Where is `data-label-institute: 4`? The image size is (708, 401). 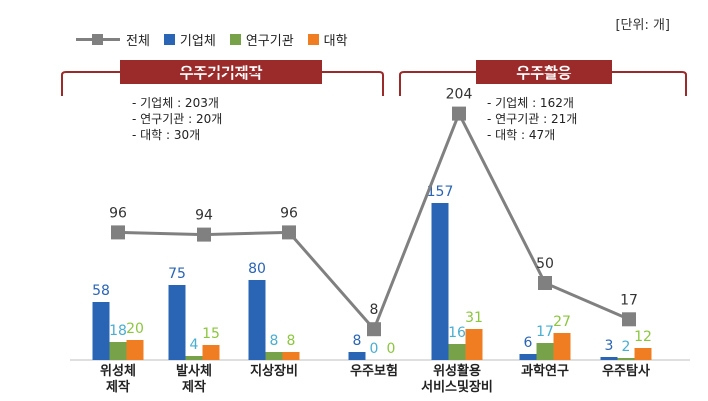 data-label-institute: 4 is located at coordinates (194, 345).